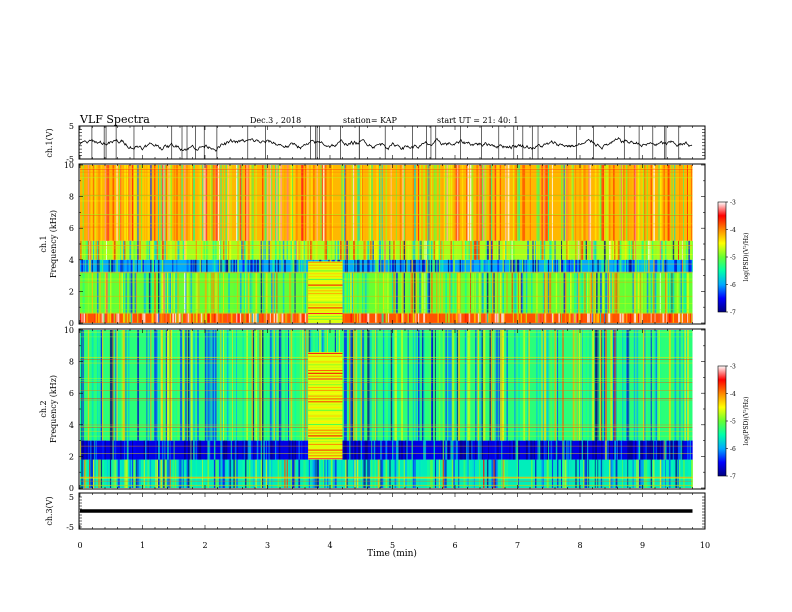 The height and width of the screenshot is (612, 792). What do you see at coordinates (392, 142) in the screenshot?
I see `ch1-voltage-panel` at bounding box center [392, 142].